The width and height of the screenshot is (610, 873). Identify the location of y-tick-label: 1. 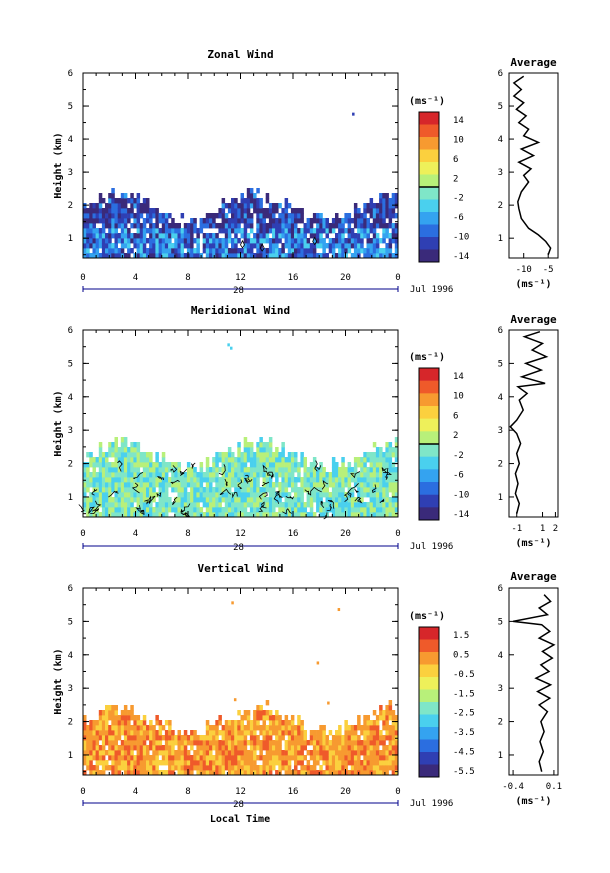
(70, 756).